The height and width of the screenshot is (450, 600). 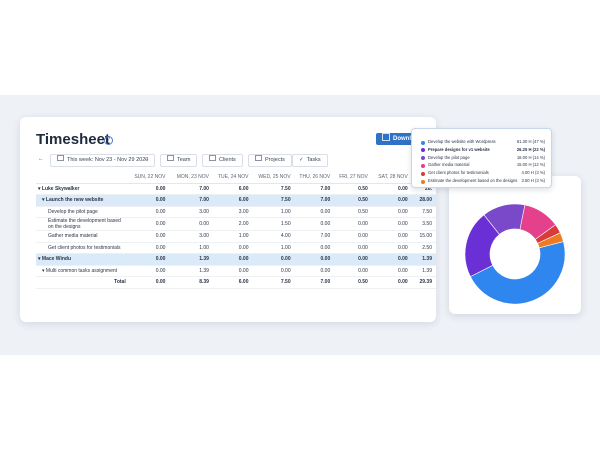 What do you see at coordinates (232, 224) in the screenshot?
I see `cell-hours: 2.00` at bounding box center [232, 224].